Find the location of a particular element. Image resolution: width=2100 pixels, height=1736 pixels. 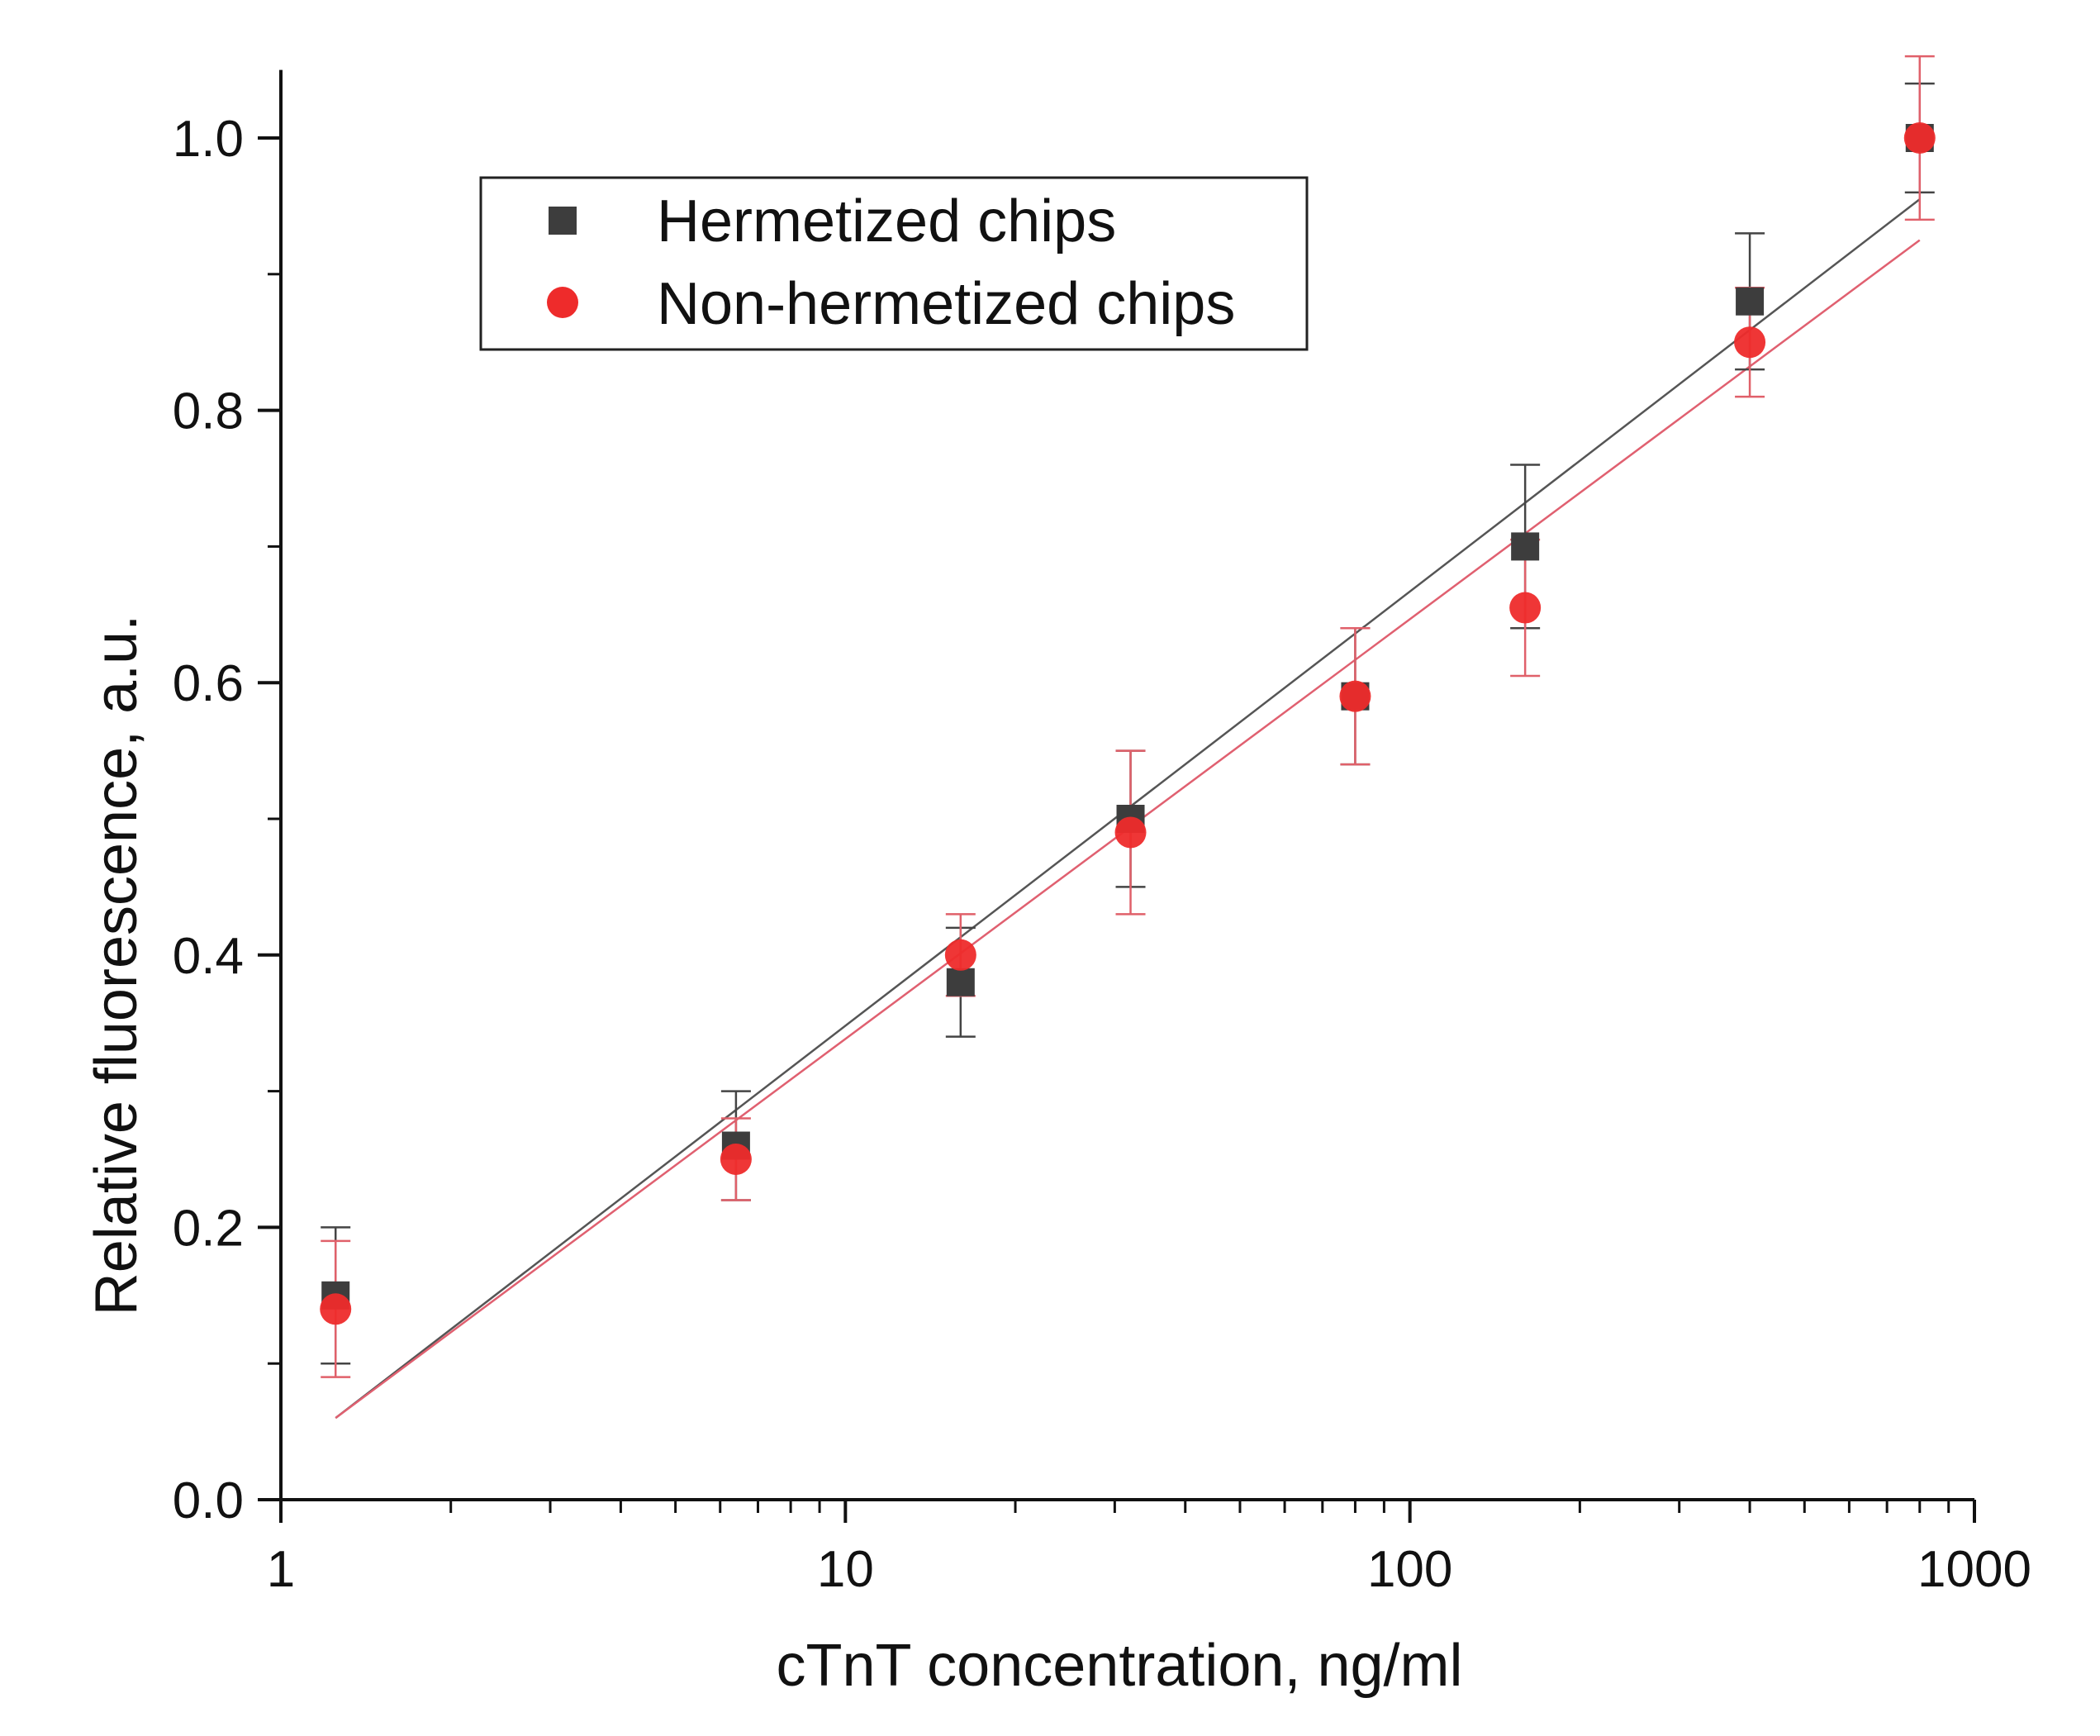

y-tick-label: 0.6 is located at coordinates (208, 683).